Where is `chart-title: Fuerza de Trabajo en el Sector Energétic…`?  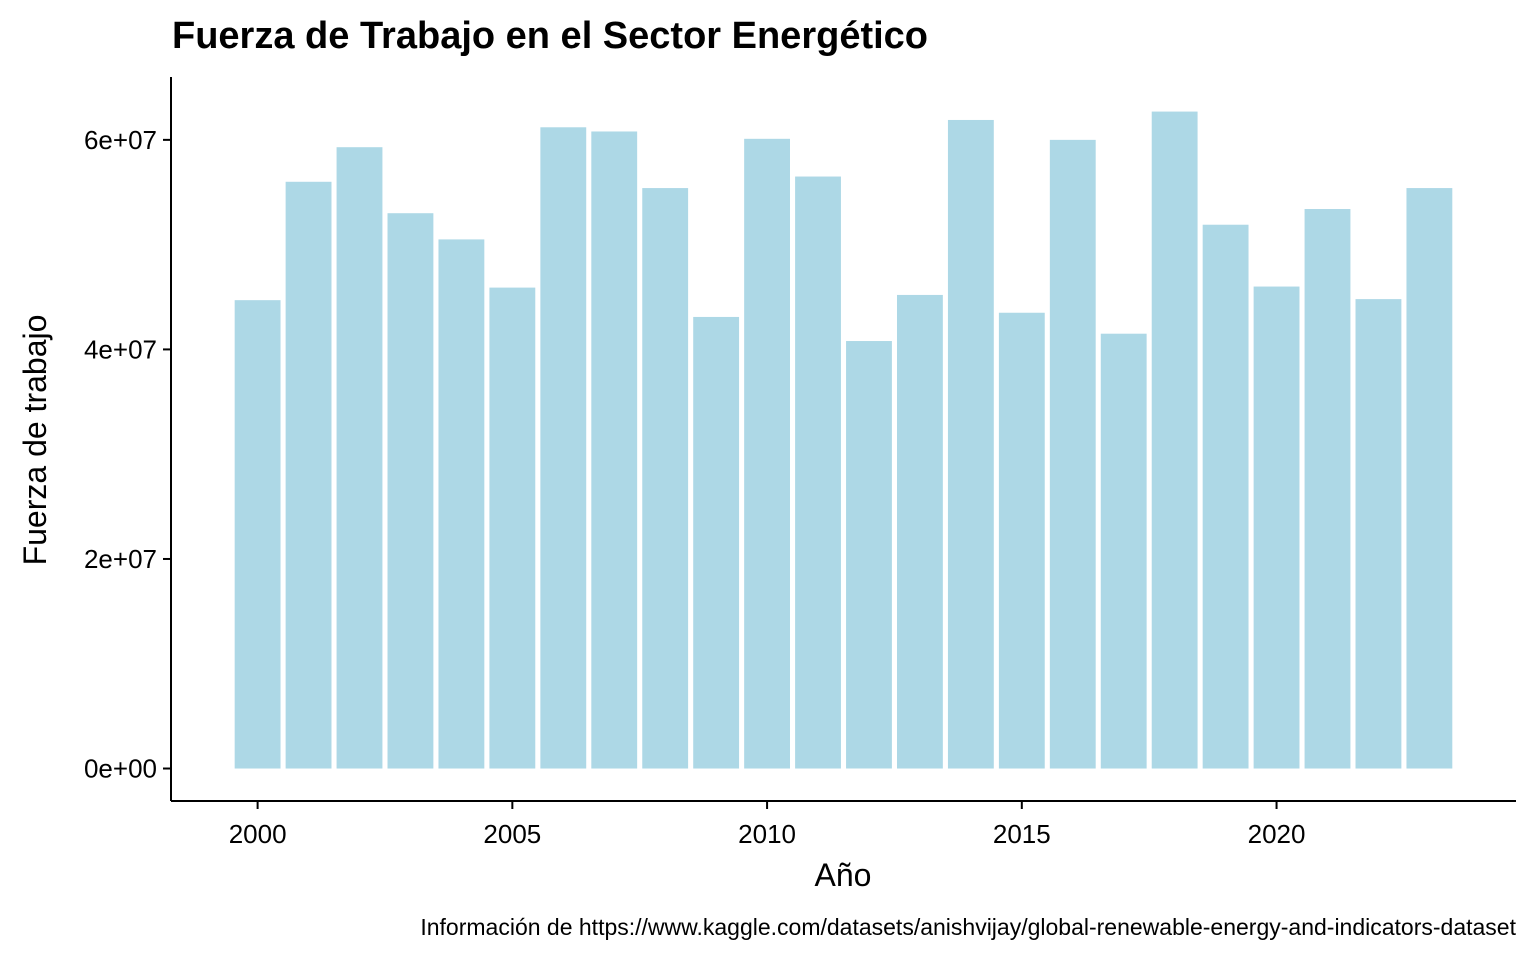
chart-title: Fuerza de Trabajo en el Sector Energétic… is located at coordinates (550, 36).